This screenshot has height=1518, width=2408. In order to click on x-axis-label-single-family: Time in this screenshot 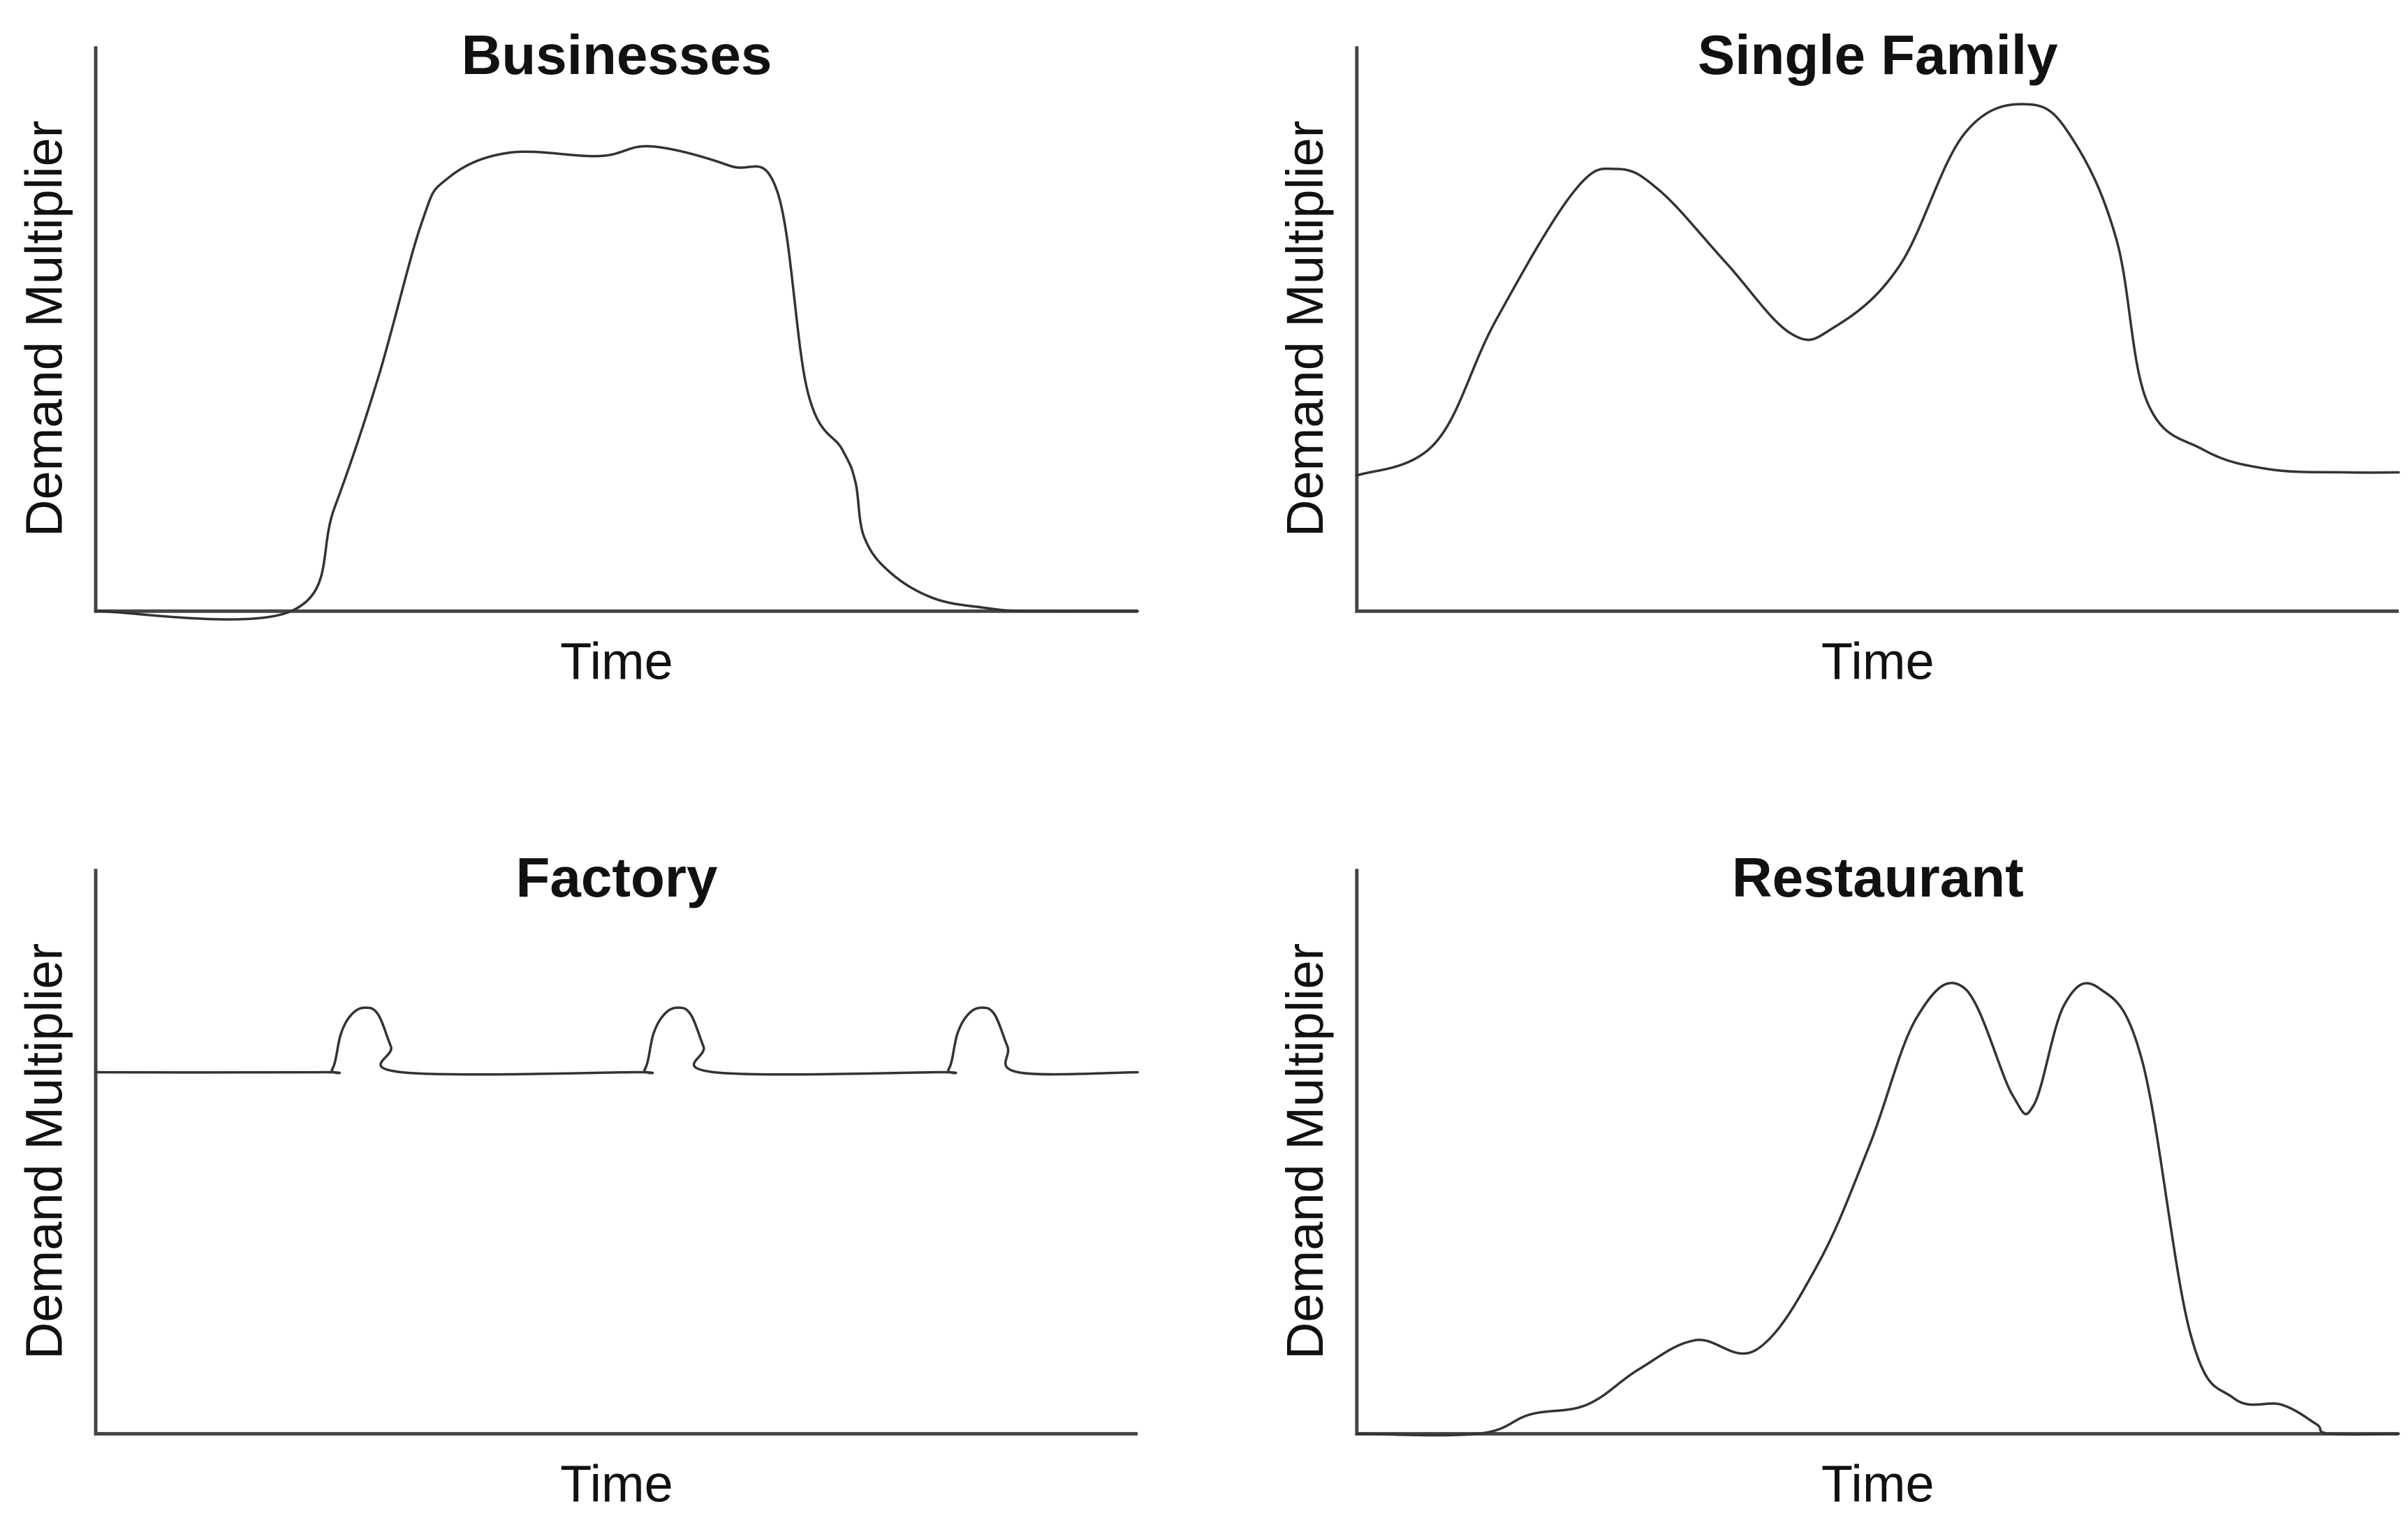, I will do `click(1878, 662)`.